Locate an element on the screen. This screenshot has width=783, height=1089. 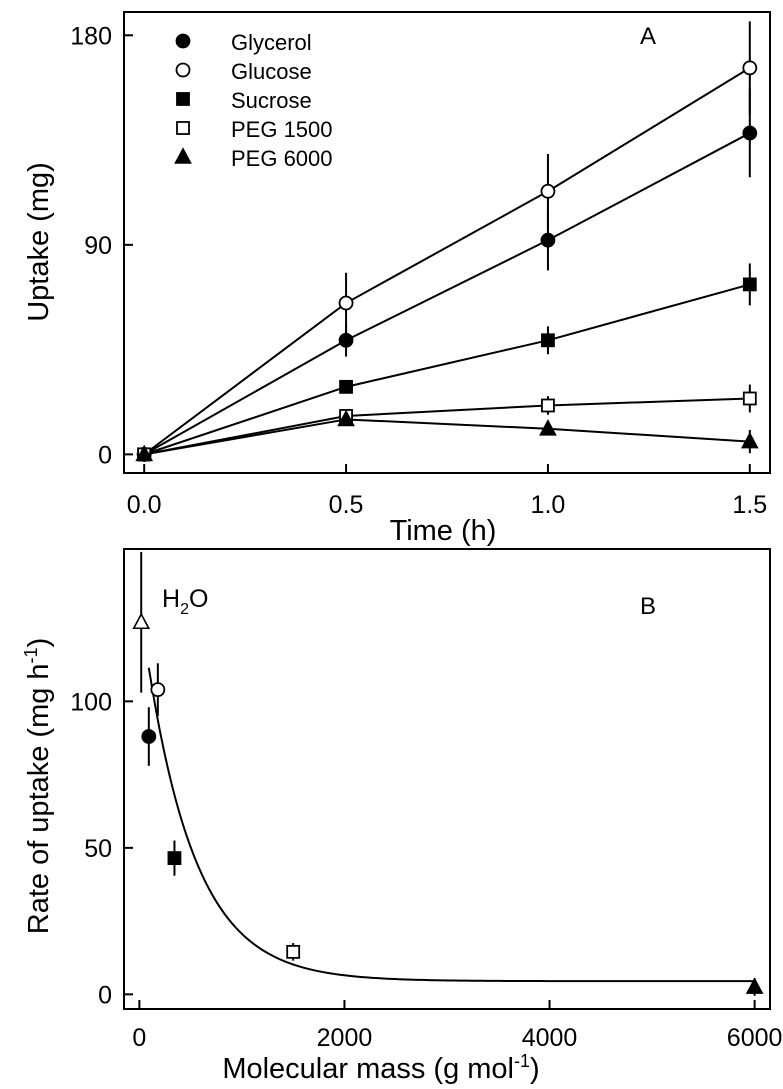
panel-b-y-tick-label: 100 is located at coordinates (91, 702).